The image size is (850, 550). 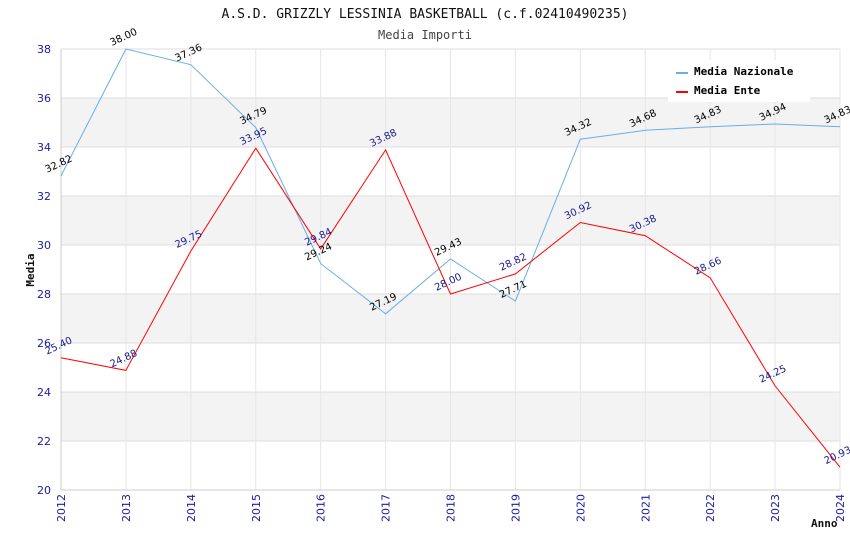 I want to click on x-tick-label: 2017, so click(x=386, y=508).